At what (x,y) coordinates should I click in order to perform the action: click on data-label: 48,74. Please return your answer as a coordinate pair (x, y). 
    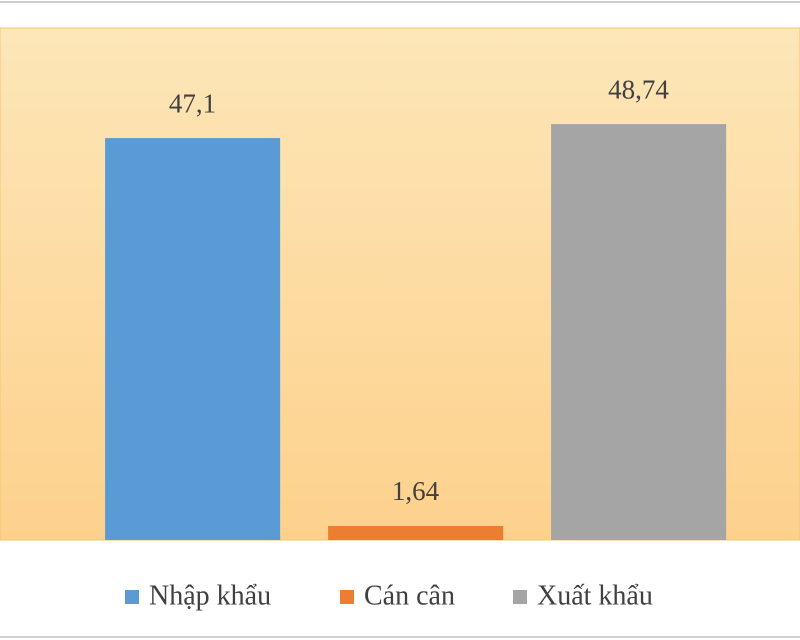
    Looking at the image, I should click on (638, 89).